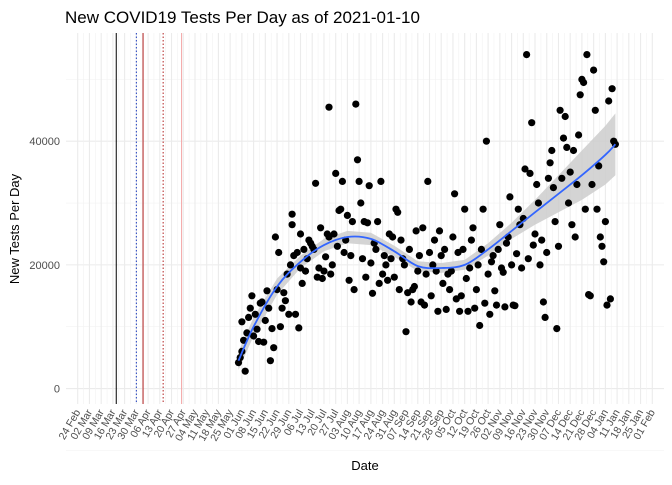  Describe the element at coordinates (149, 218) in the screenshot. I see `reference-lines` at that location.